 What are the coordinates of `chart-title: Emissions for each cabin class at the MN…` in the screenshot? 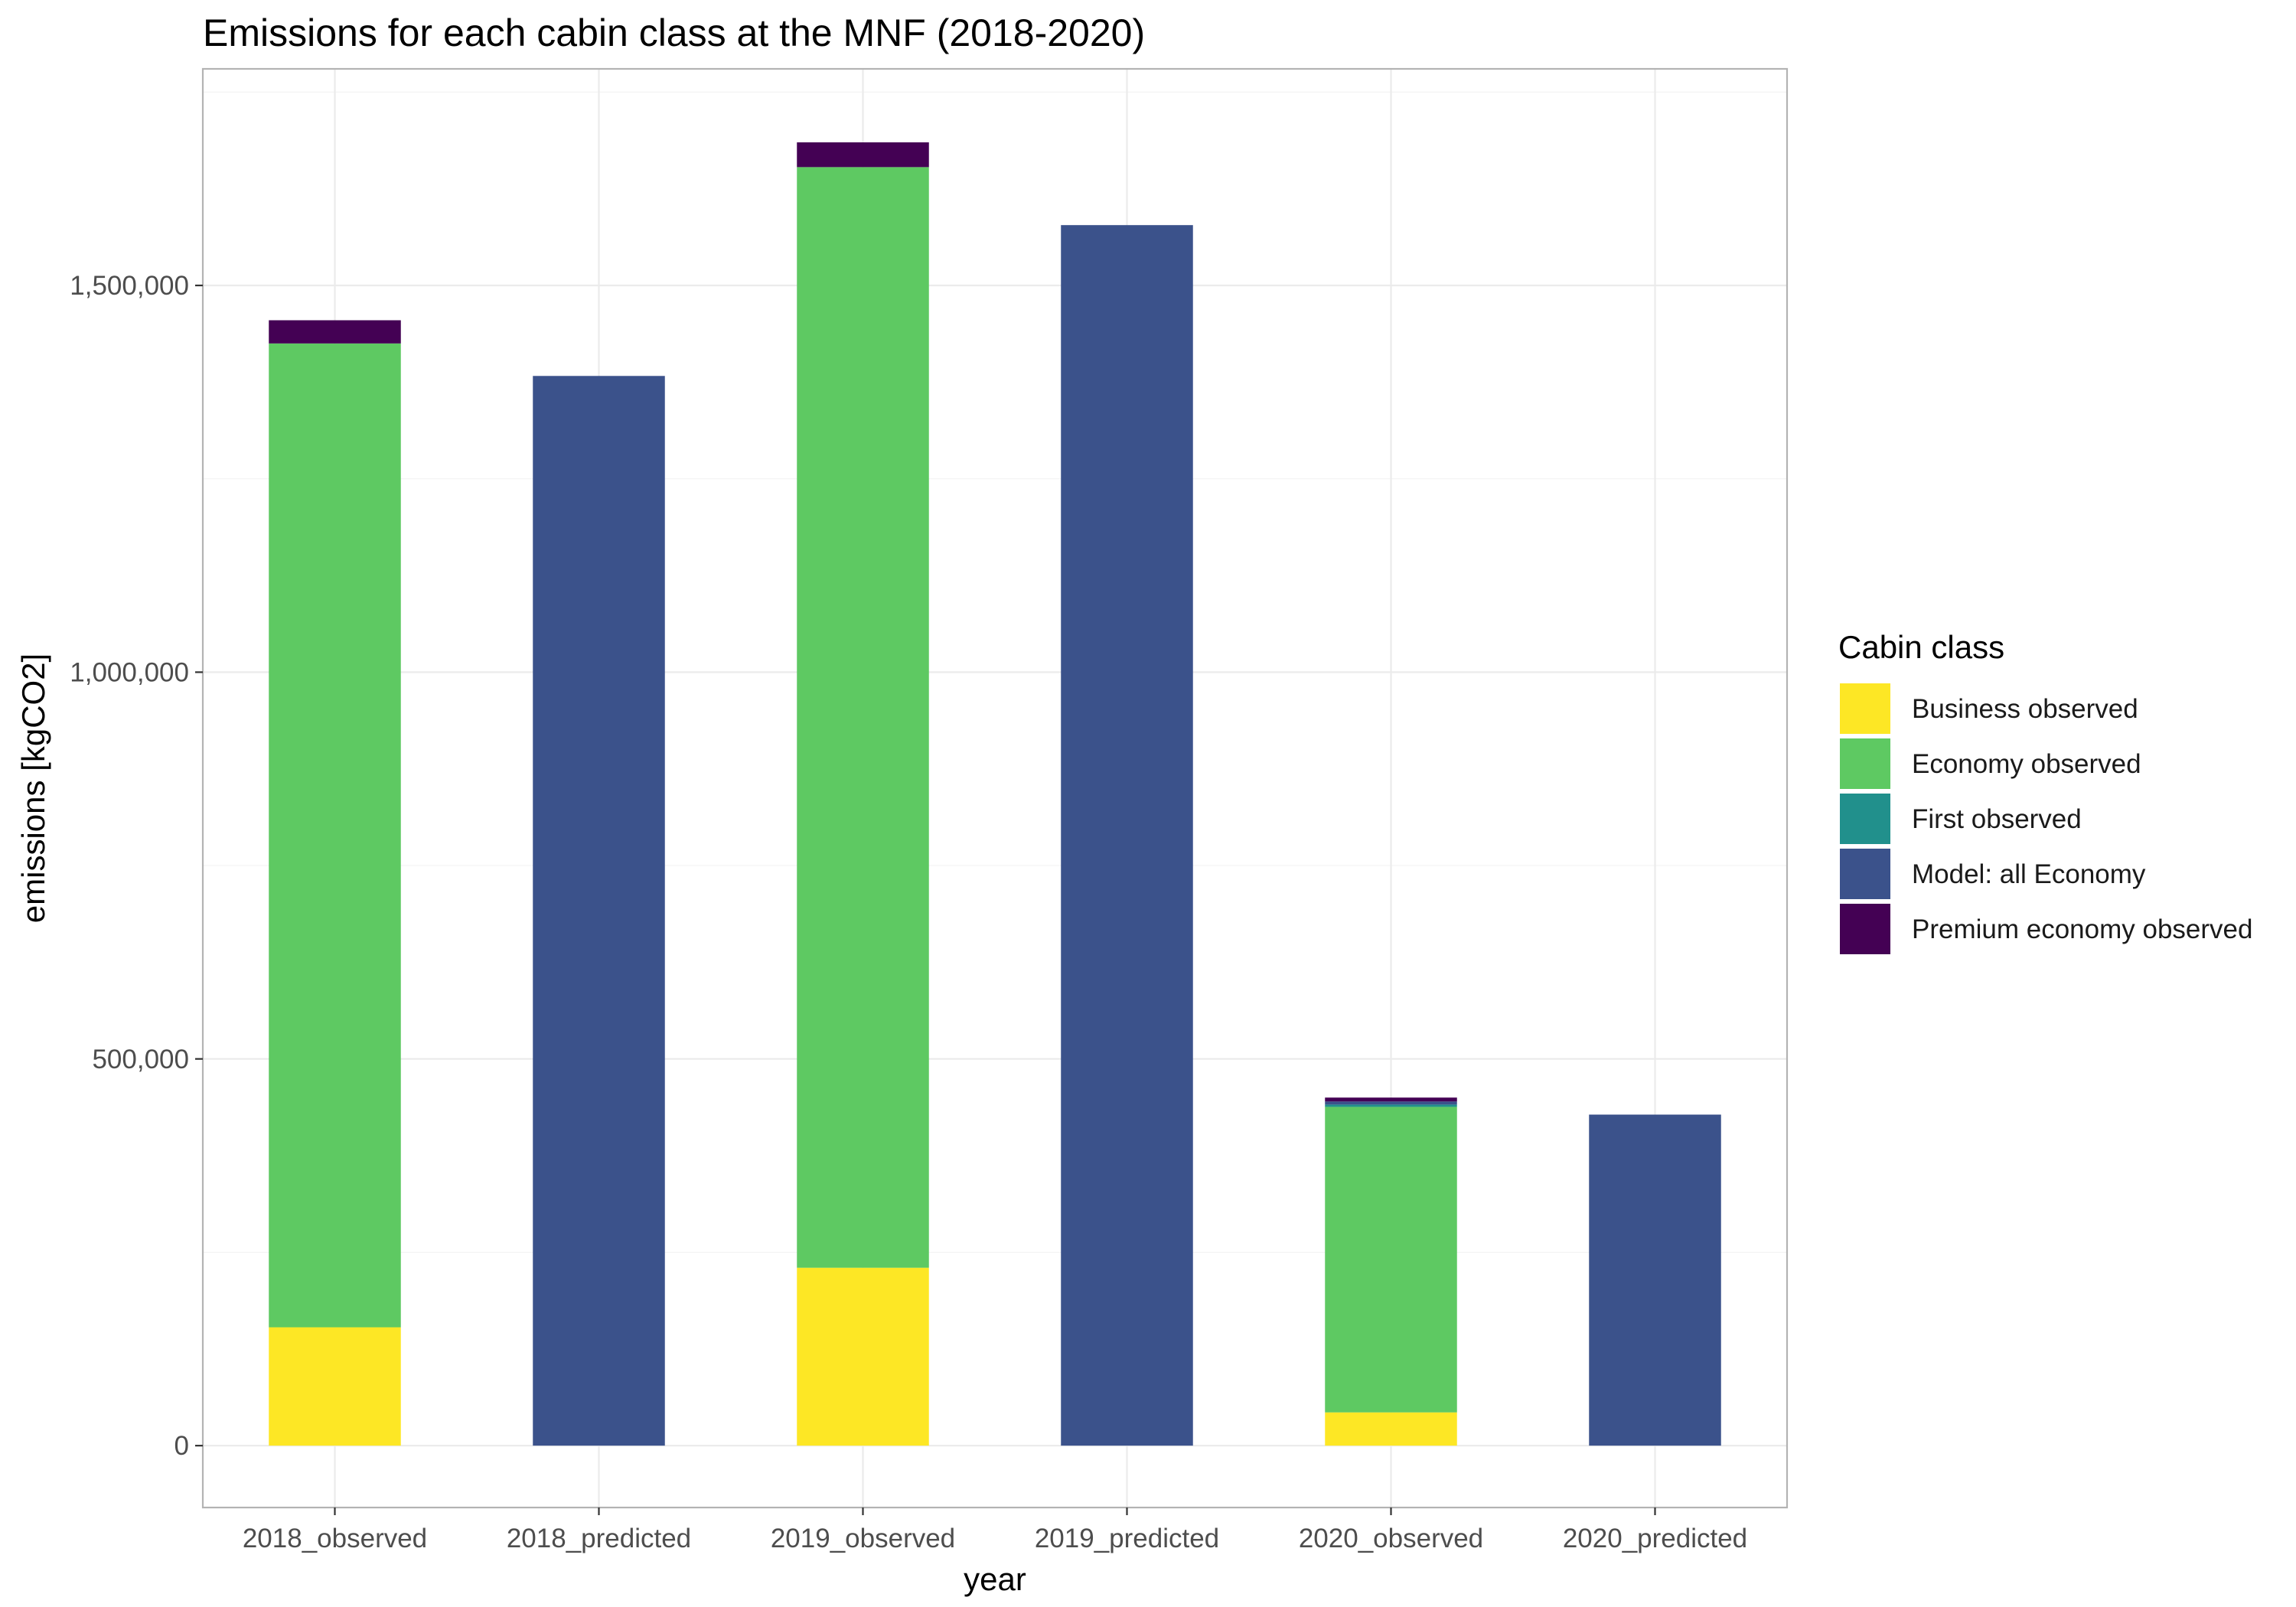 It's located at (674, 32).